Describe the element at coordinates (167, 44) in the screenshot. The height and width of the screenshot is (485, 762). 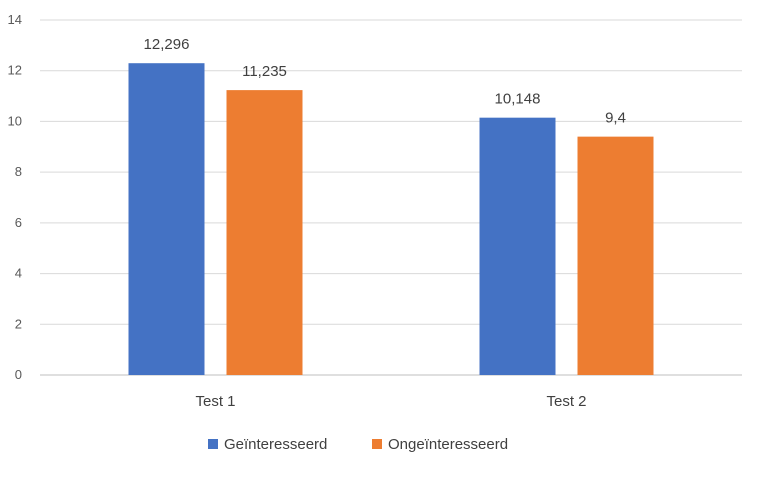
I see `data-label: 12,296` at that location.